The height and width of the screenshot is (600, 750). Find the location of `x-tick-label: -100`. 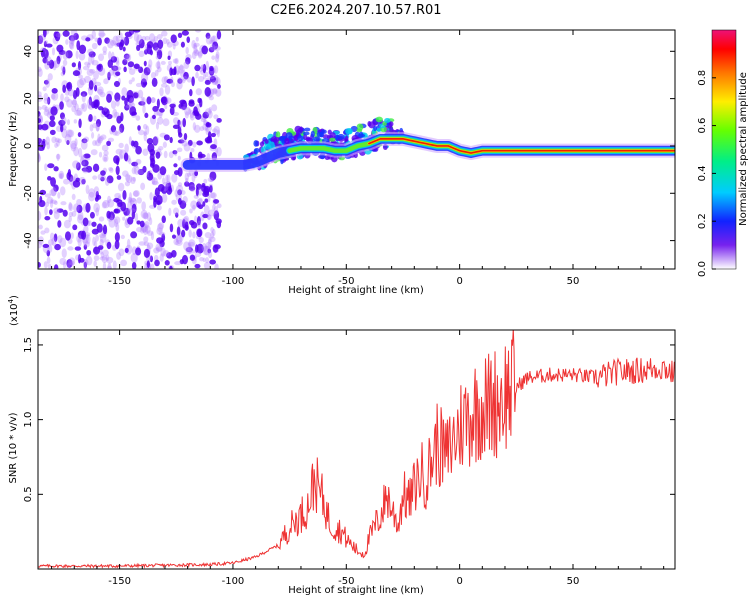

x-tick-label: -100 is located at coordinates (233, 581).